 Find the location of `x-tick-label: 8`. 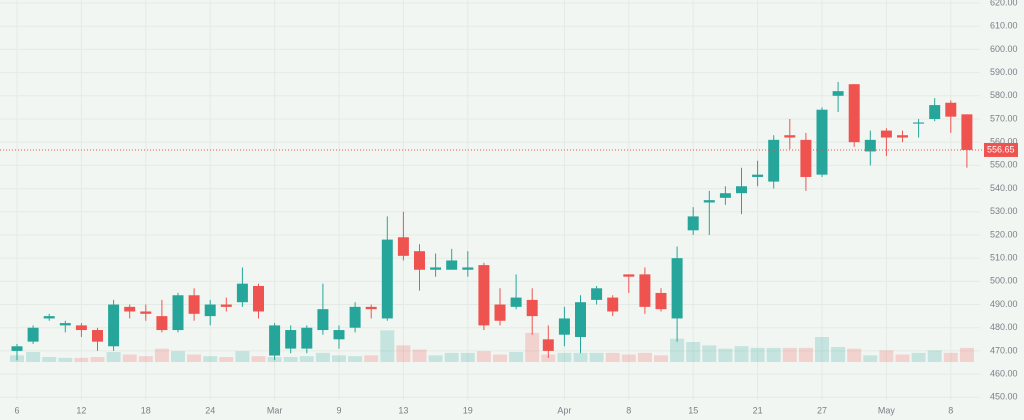

x-tick-label: 8 is located at coordinates (628, 410).